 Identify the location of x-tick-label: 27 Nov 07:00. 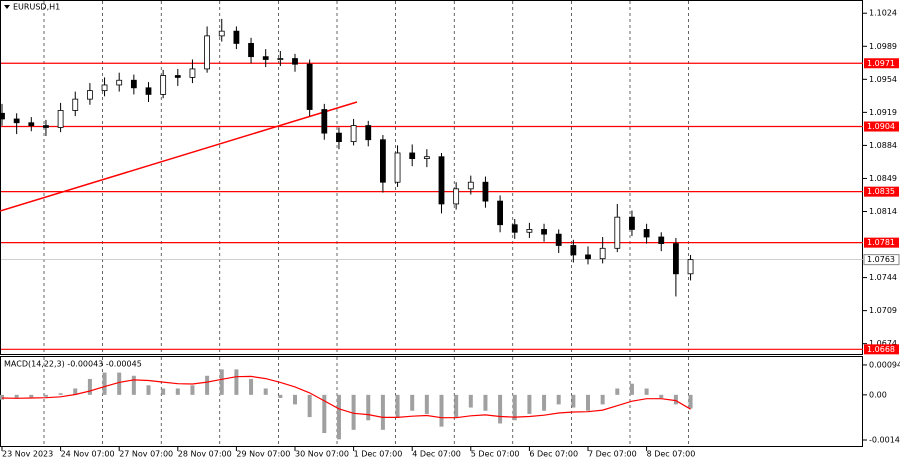
(146, 454).